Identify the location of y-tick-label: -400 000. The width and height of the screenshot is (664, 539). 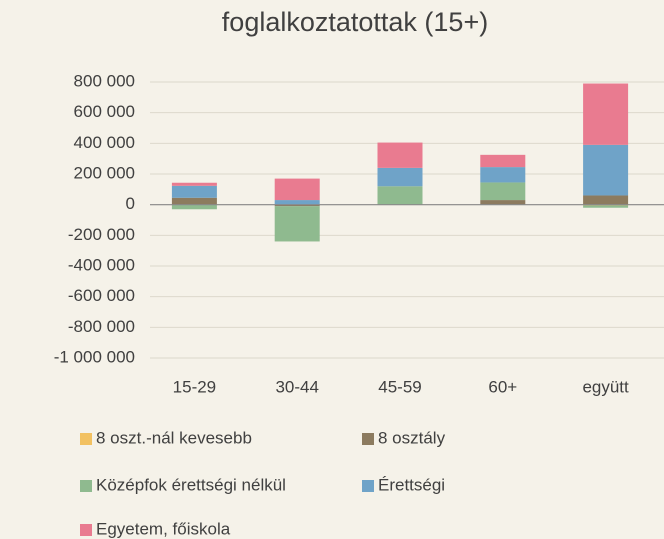
(101, 264).